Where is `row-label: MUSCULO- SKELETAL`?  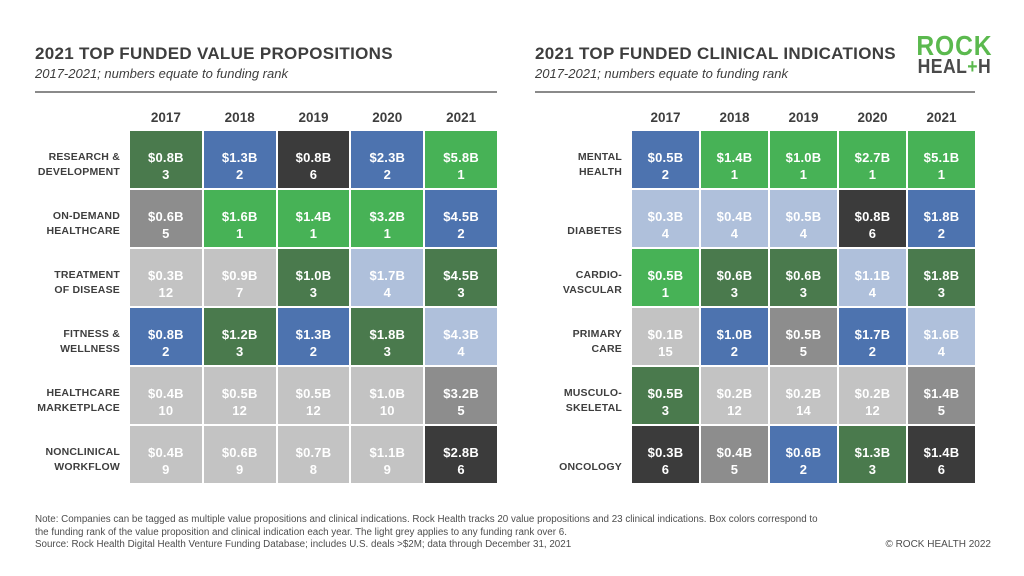 row-label: MUSCULO- SKELETAL is located at coordinates (582, 395).